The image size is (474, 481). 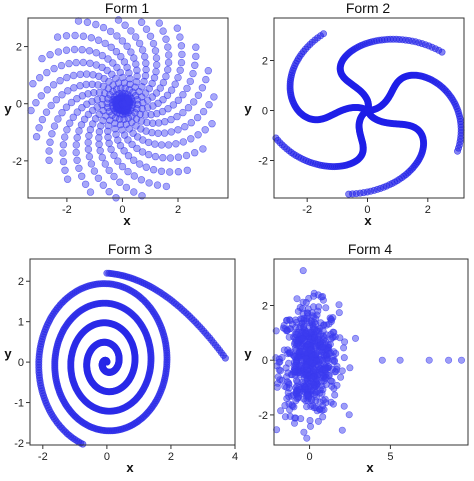 What do you see at coordinates (130, 467) in the screenshot?
I see `x-axis-label: x` at bounding box center [130, 467].